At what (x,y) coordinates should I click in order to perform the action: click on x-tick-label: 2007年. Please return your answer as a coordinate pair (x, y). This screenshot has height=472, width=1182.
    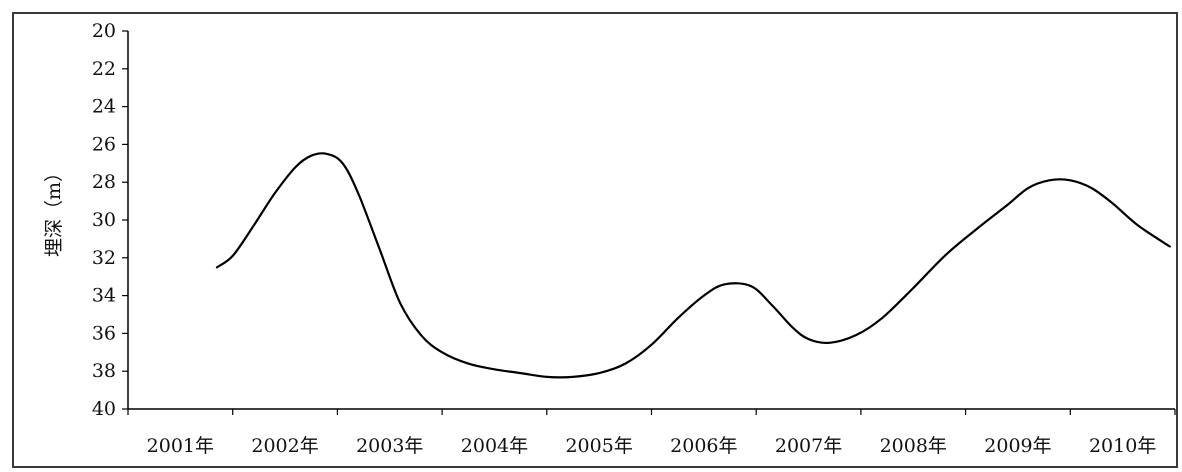
    Looking at the image, I should click on (808, 446).